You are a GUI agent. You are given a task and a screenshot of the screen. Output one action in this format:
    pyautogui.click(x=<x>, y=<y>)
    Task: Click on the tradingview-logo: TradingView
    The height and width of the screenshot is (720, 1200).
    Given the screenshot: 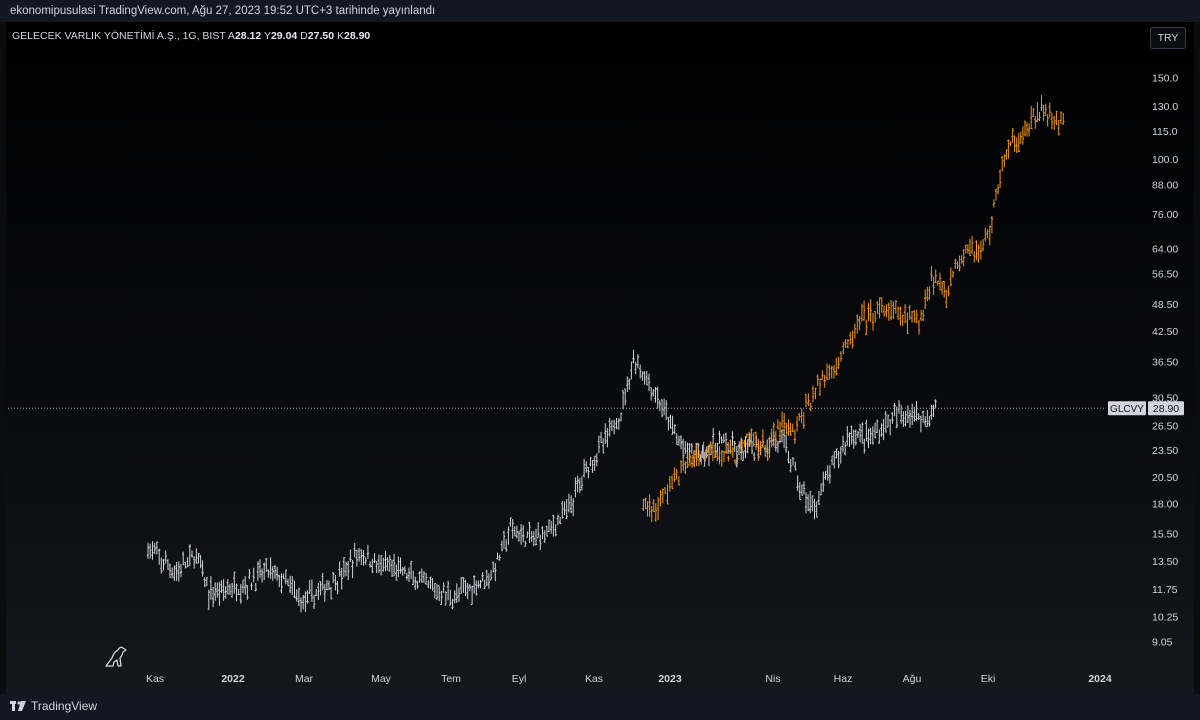 What is the action you would take?
    pyautogui.click(x=53, y=706)
    